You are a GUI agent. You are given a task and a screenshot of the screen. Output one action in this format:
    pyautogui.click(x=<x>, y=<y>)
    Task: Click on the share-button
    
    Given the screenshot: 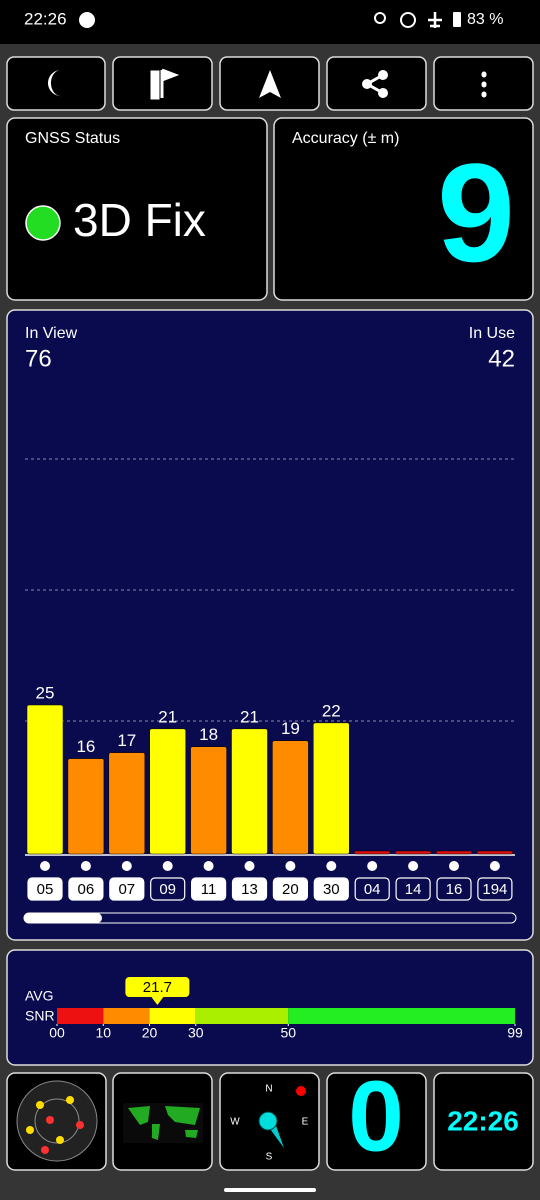 What is the action you would take?
    pyautogui.click(x=376, y=83)
    